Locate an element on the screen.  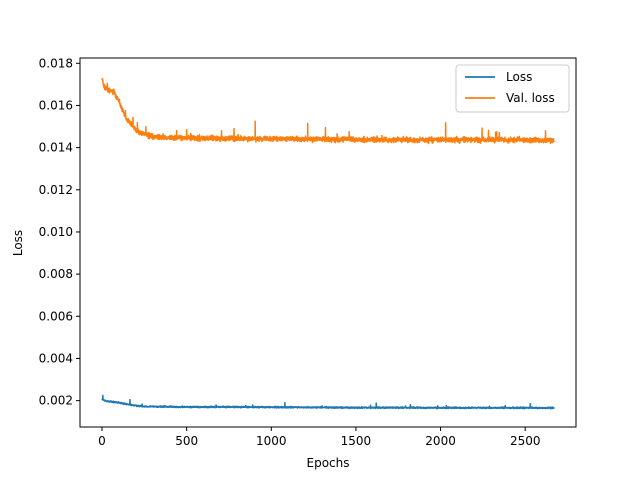
legend-label-loss: Loss is located at coordinates (519, 77).